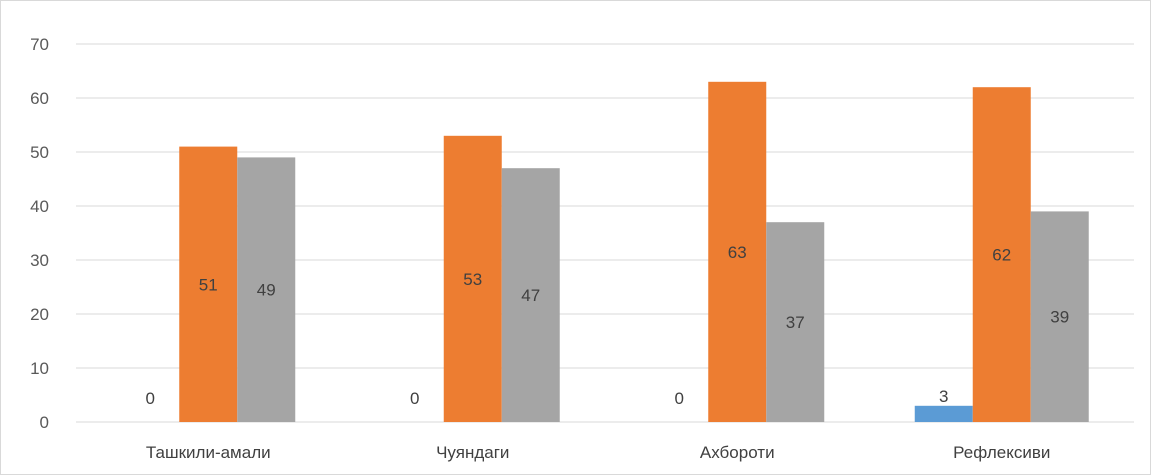 The width and height of the screenshot is (1151, 476). I want to click on data-label: 62, so click(1001, 255).